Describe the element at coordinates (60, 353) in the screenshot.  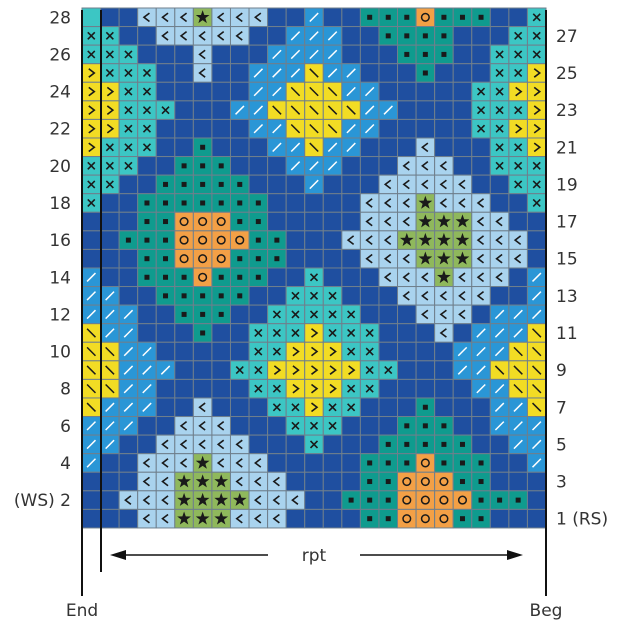
I see `row-label-left: 10` at that location.